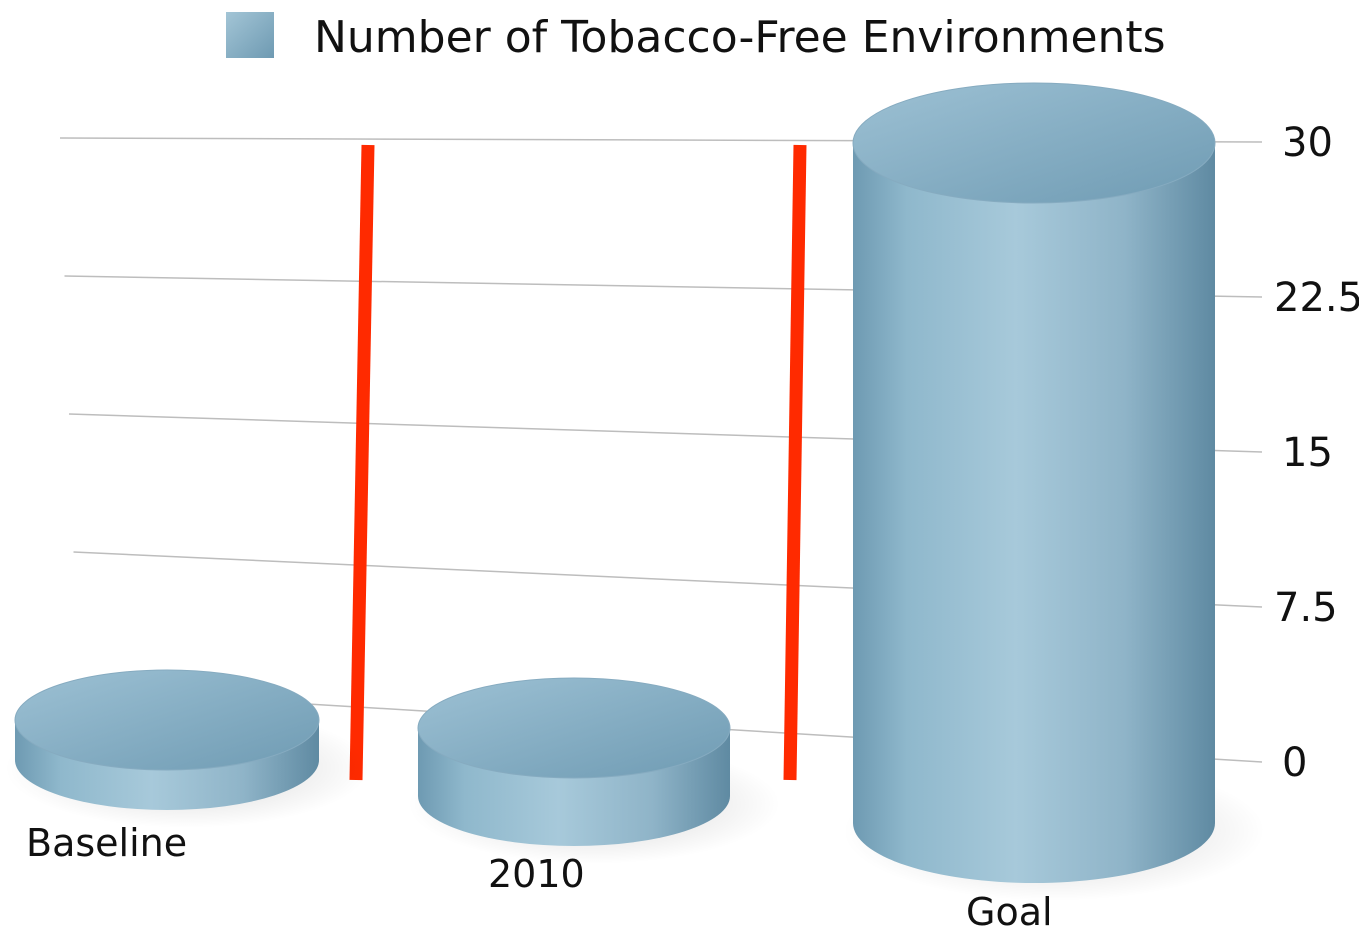 The width and height of the screenshot is (1359, 930). I want to click on y-tick-label: 0, so click(1294, 763).